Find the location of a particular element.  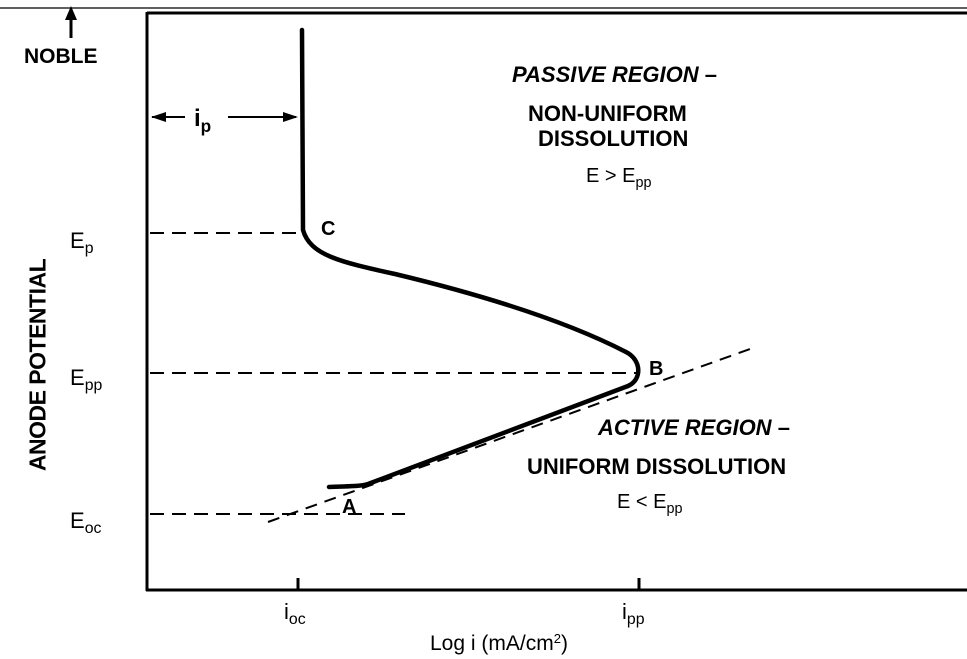

tick-label-ipp: ipp is located at coordinates (633, 613).